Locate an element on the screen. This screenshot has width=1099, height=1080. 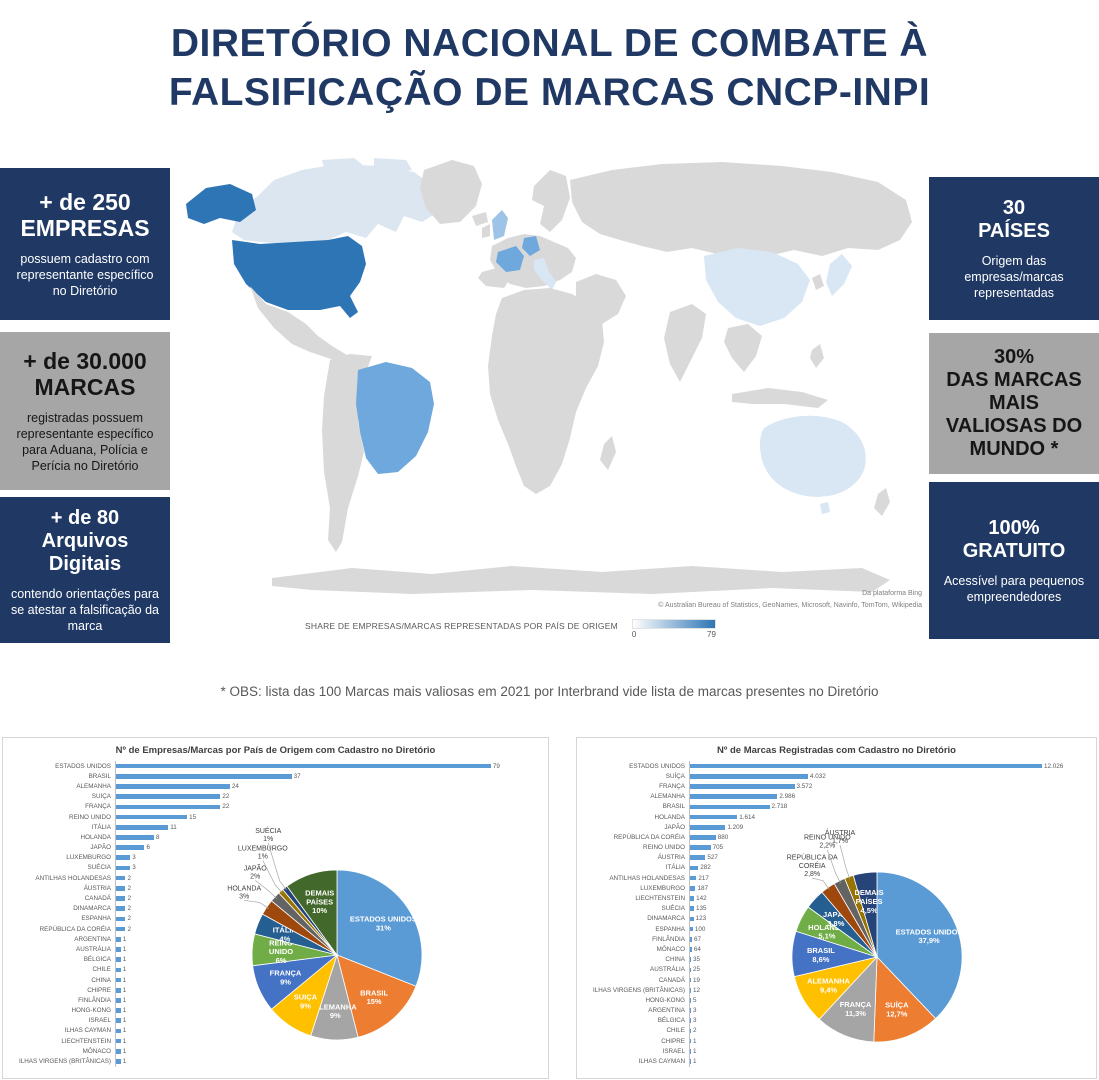
pie-label: REINO UNIDO 2,2% is located at coordinates (827, 842).